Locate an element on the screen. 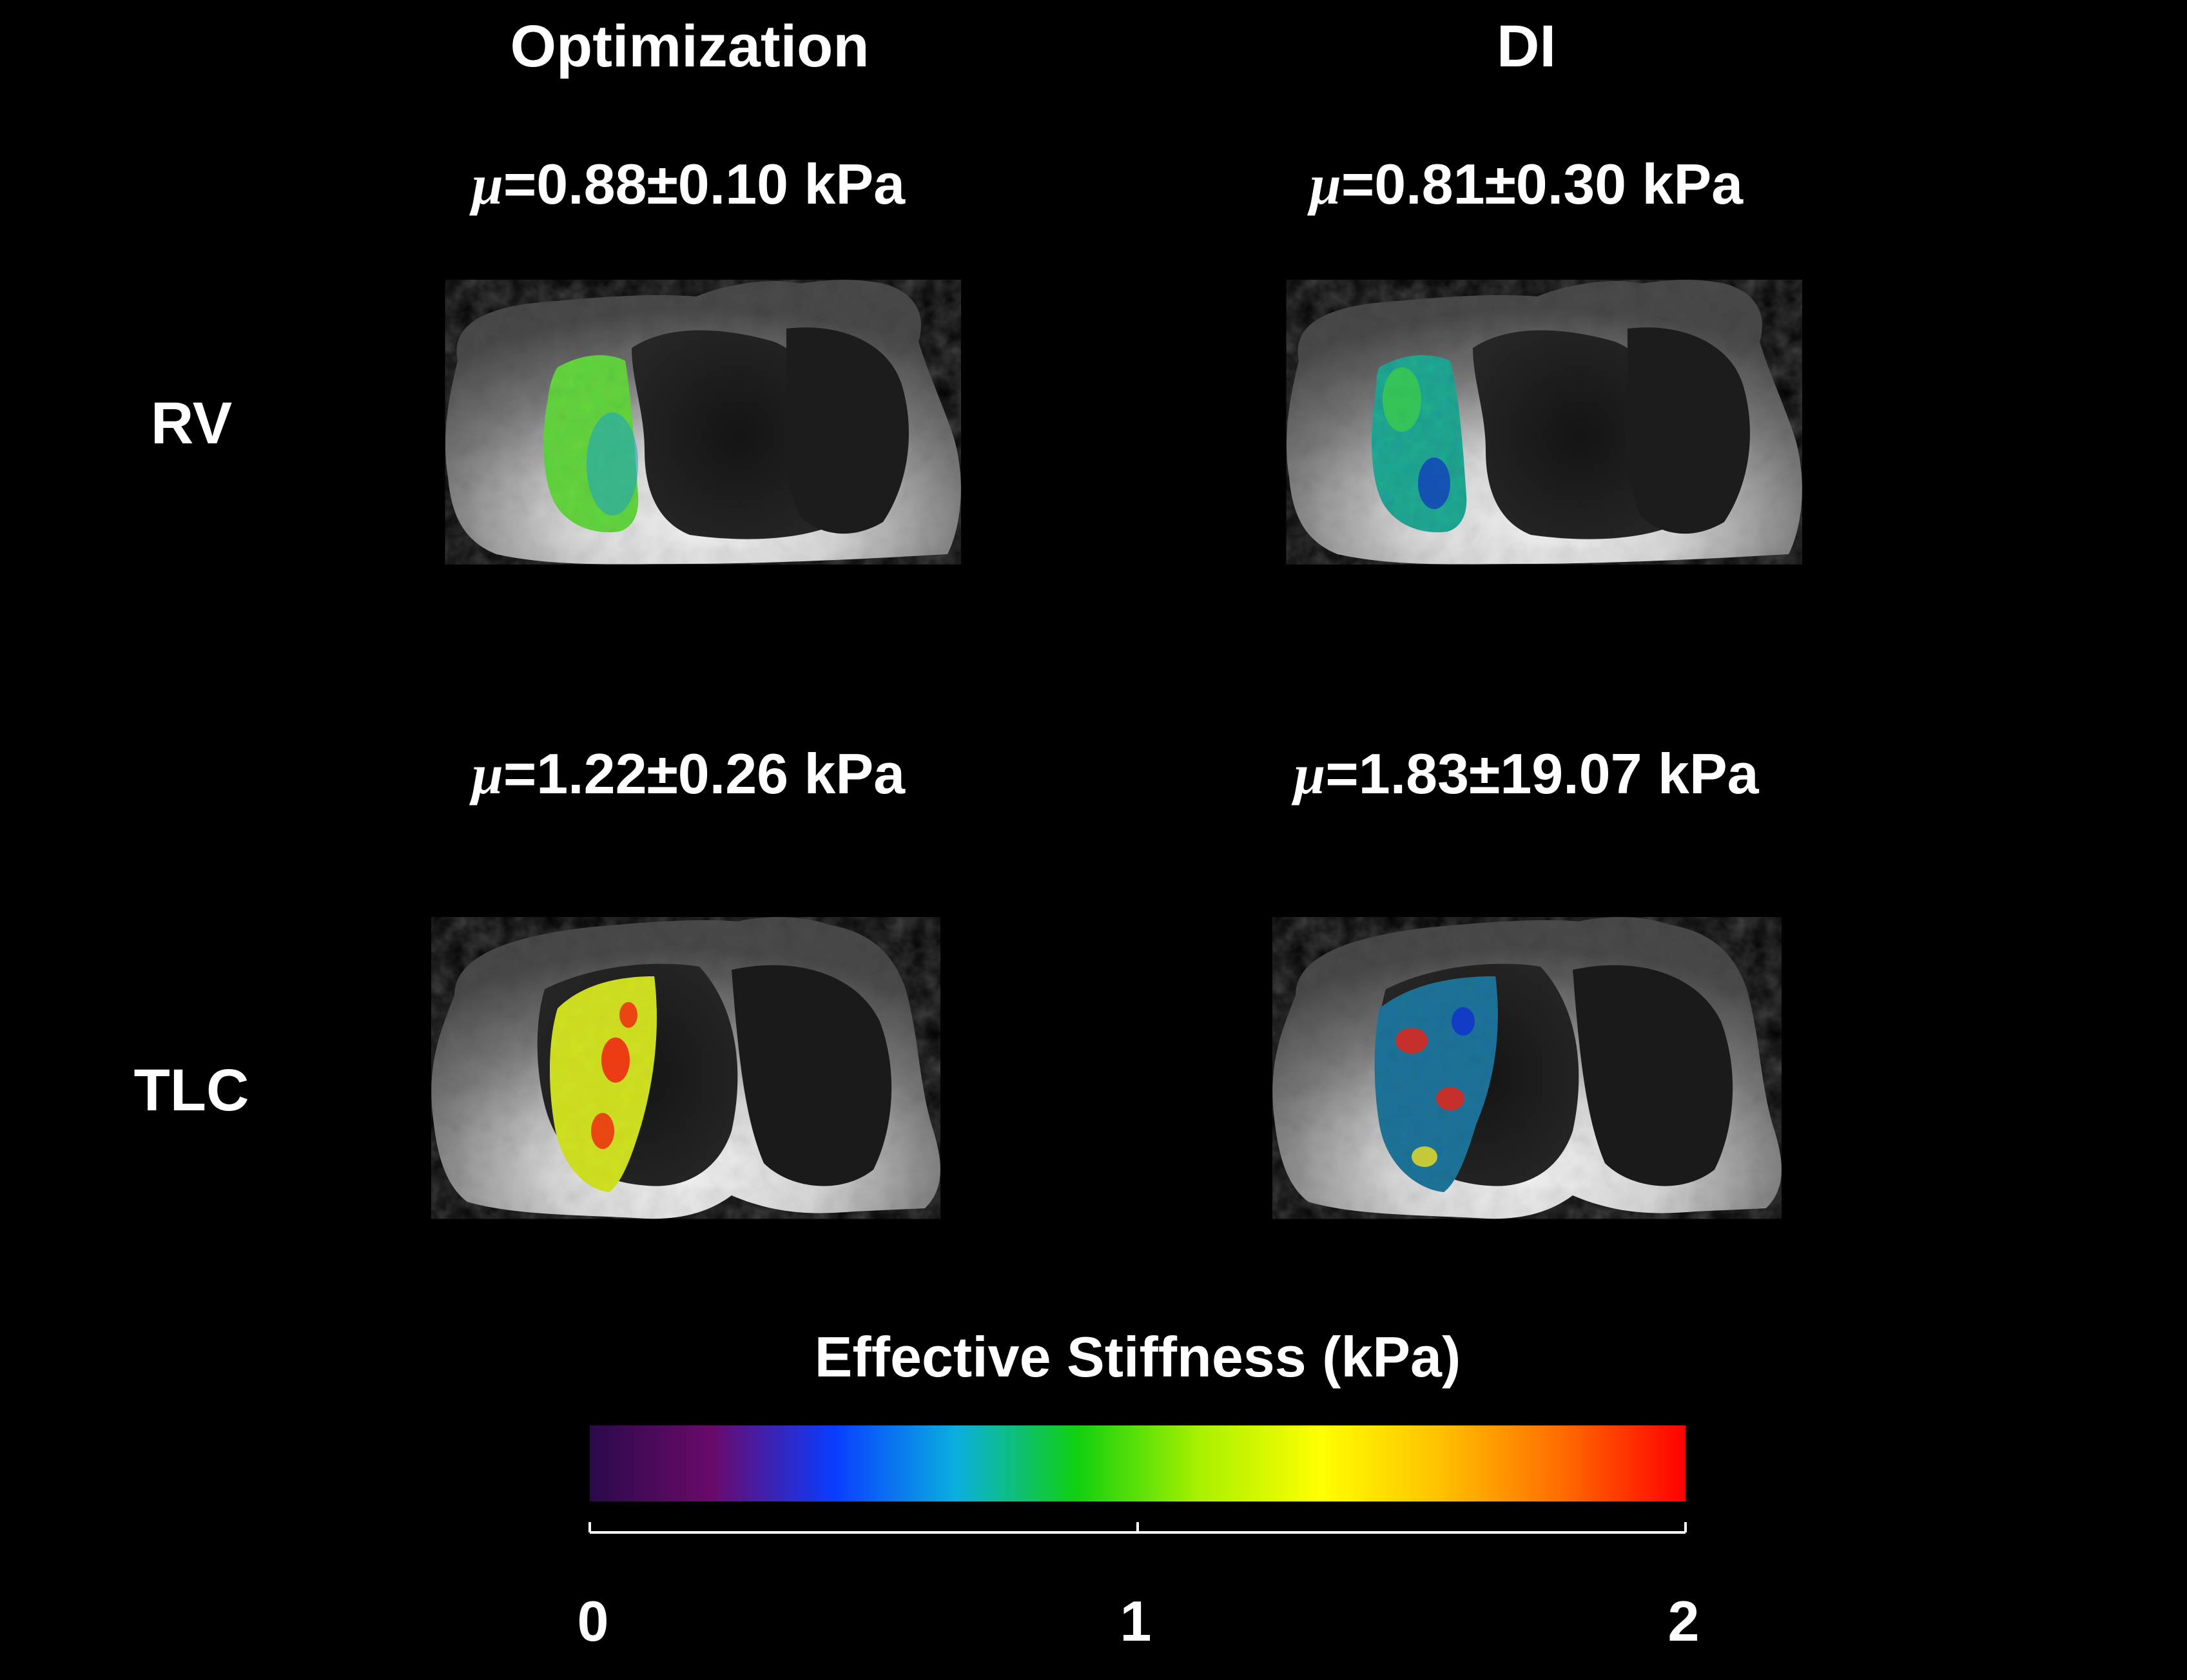 Image resolution: width=2187 pixels, height=1680 pixels. mri-panel-tlc-di is located at coordinates (1527, 1068).